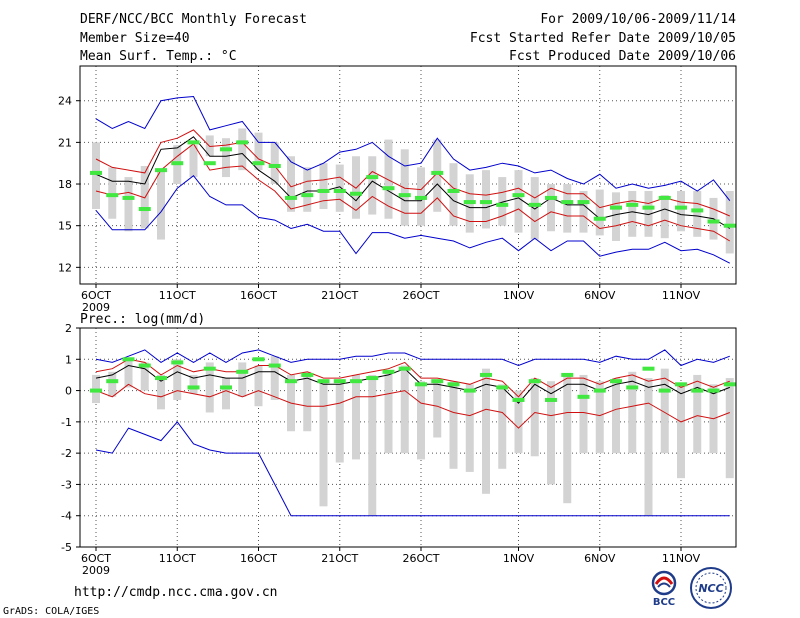 The width and height of the screenshot is (800, 618). Describe the element at coordinates (413, 219) in the screenshot. I see `temp-min-line` at that location.